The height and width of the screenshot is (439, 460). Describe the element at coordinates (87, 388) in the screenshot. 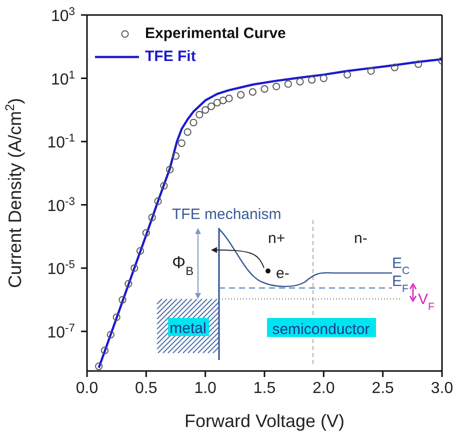

I see `x-tick-label: 0.0` at that location.